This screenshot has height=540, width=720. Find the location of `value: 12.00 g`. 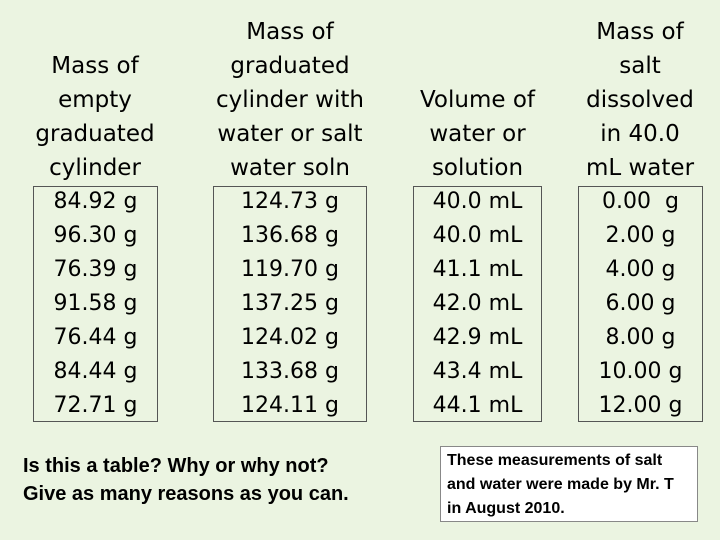

value: 12.00 g is located at coordinates (640, 405).